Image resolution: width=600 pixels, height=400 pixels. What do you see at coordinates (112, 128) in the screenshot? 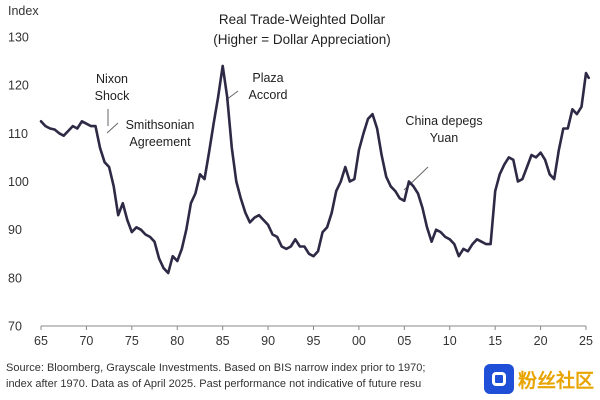
I see `annotation-leader` at bounding box center [112, 128].